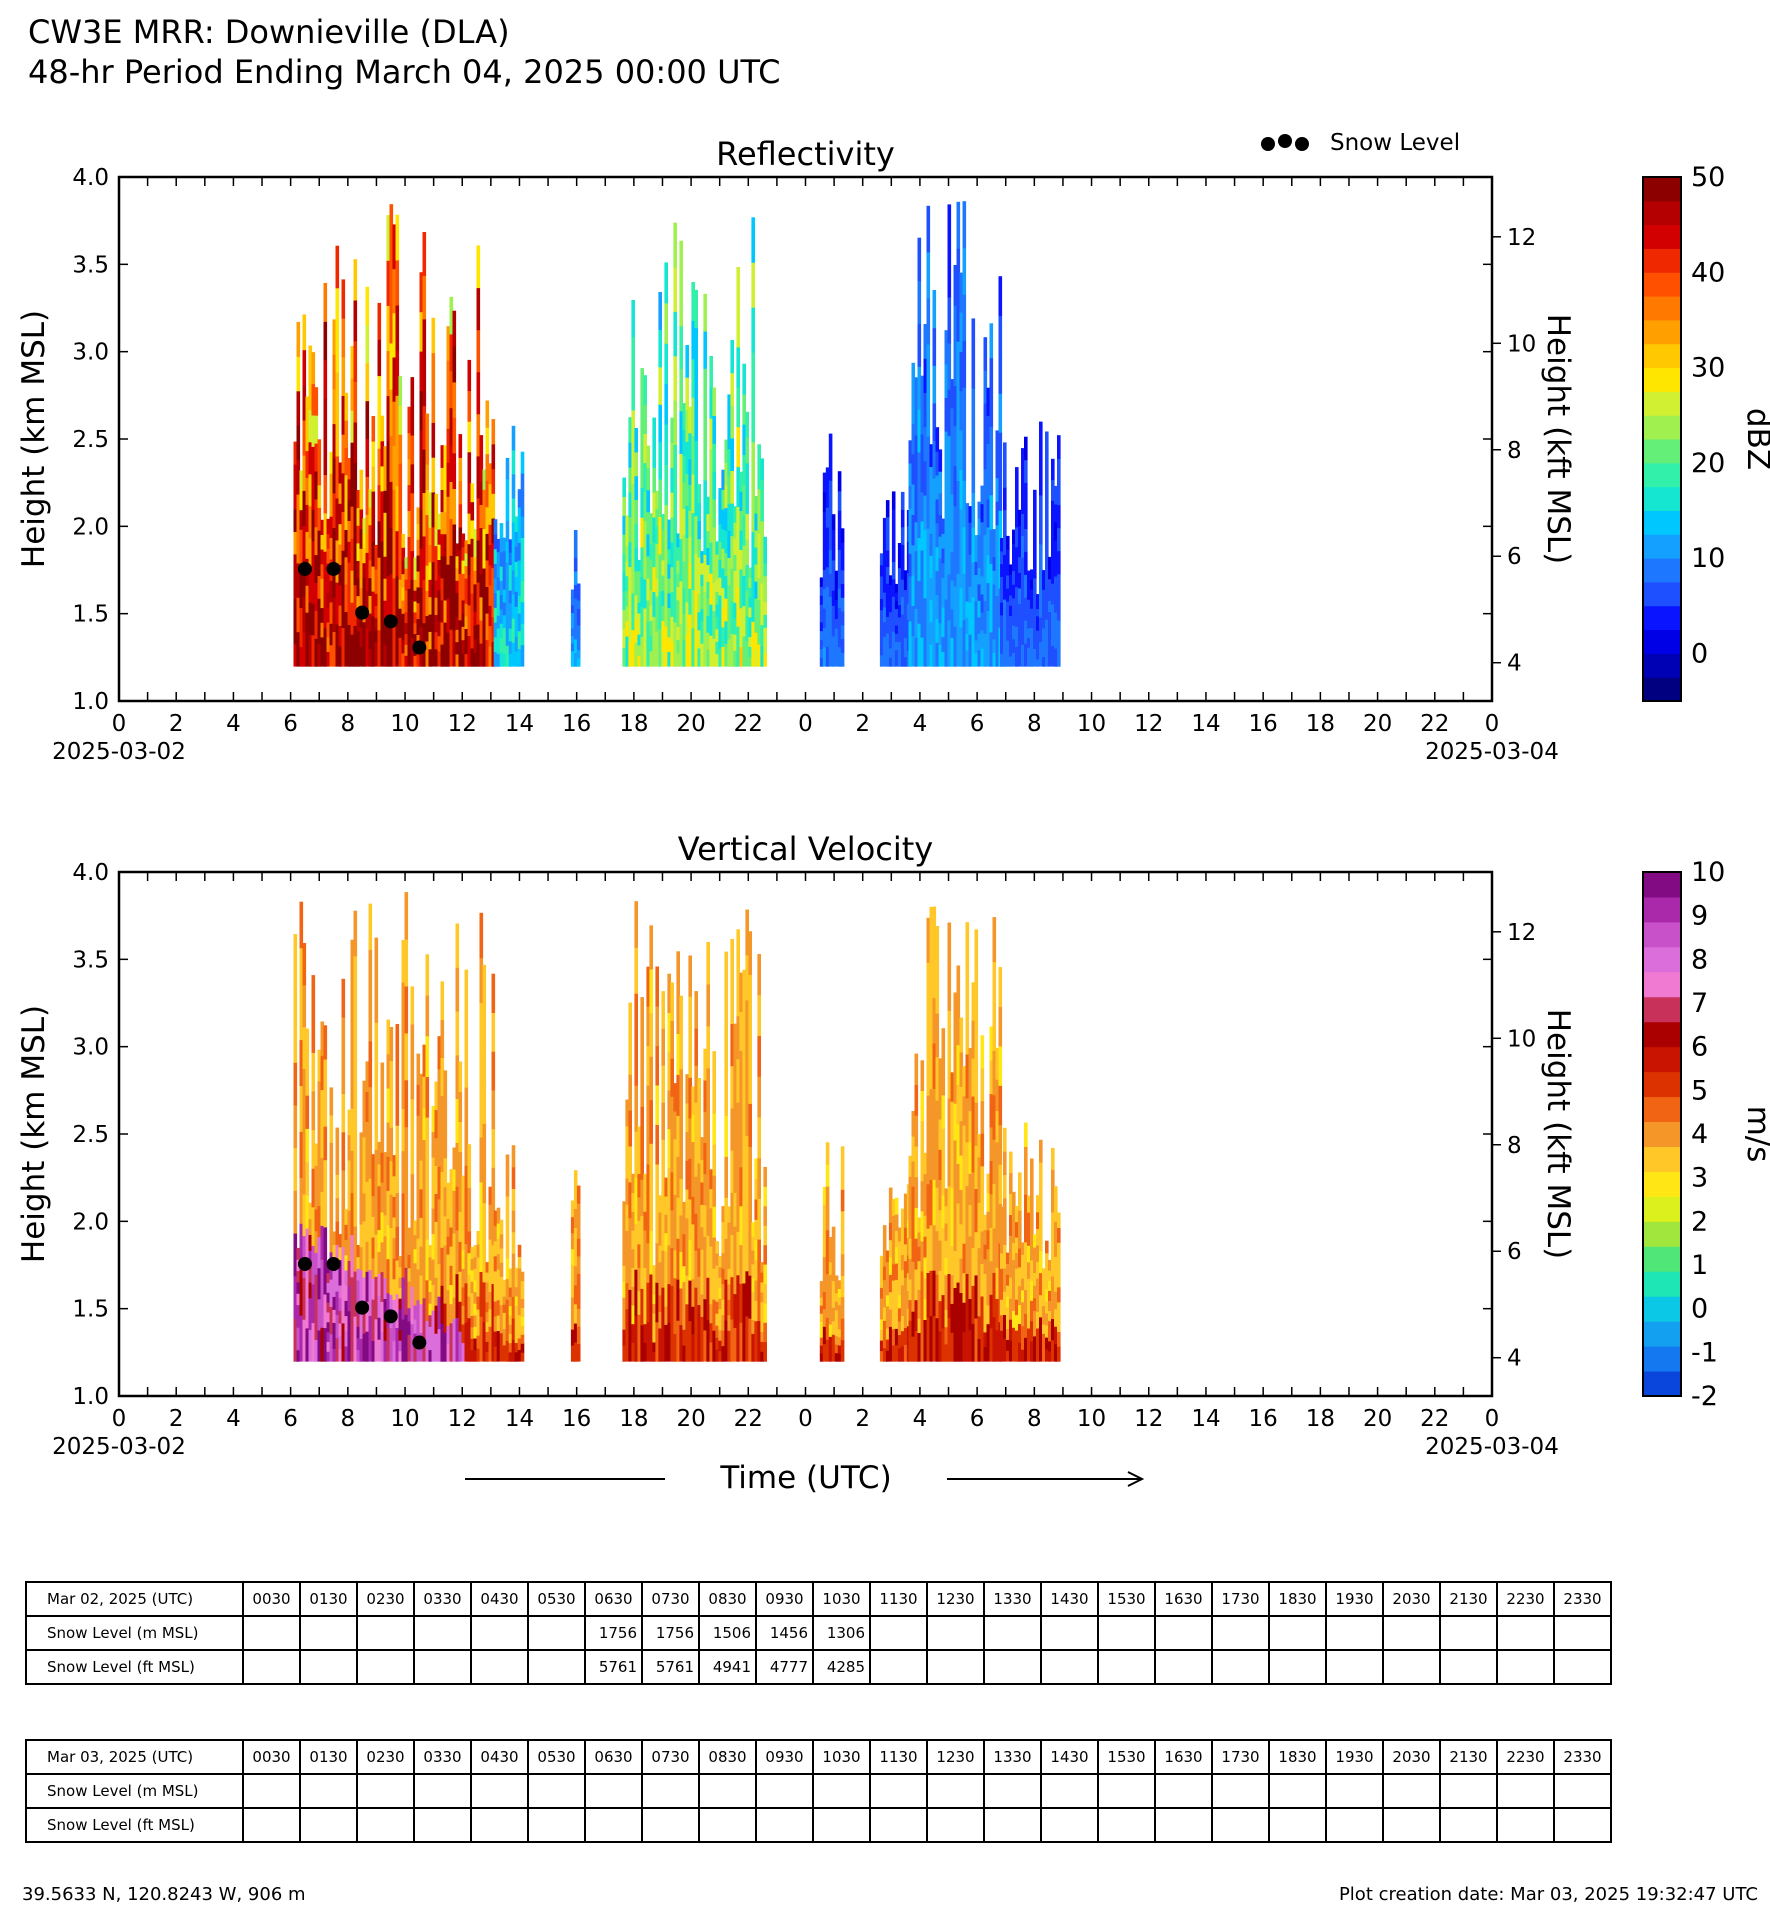 Image resolution: width=1770 pixels, height=1917 pixels. I want to click on table-value-cell: 1756, so click(613, 1633).